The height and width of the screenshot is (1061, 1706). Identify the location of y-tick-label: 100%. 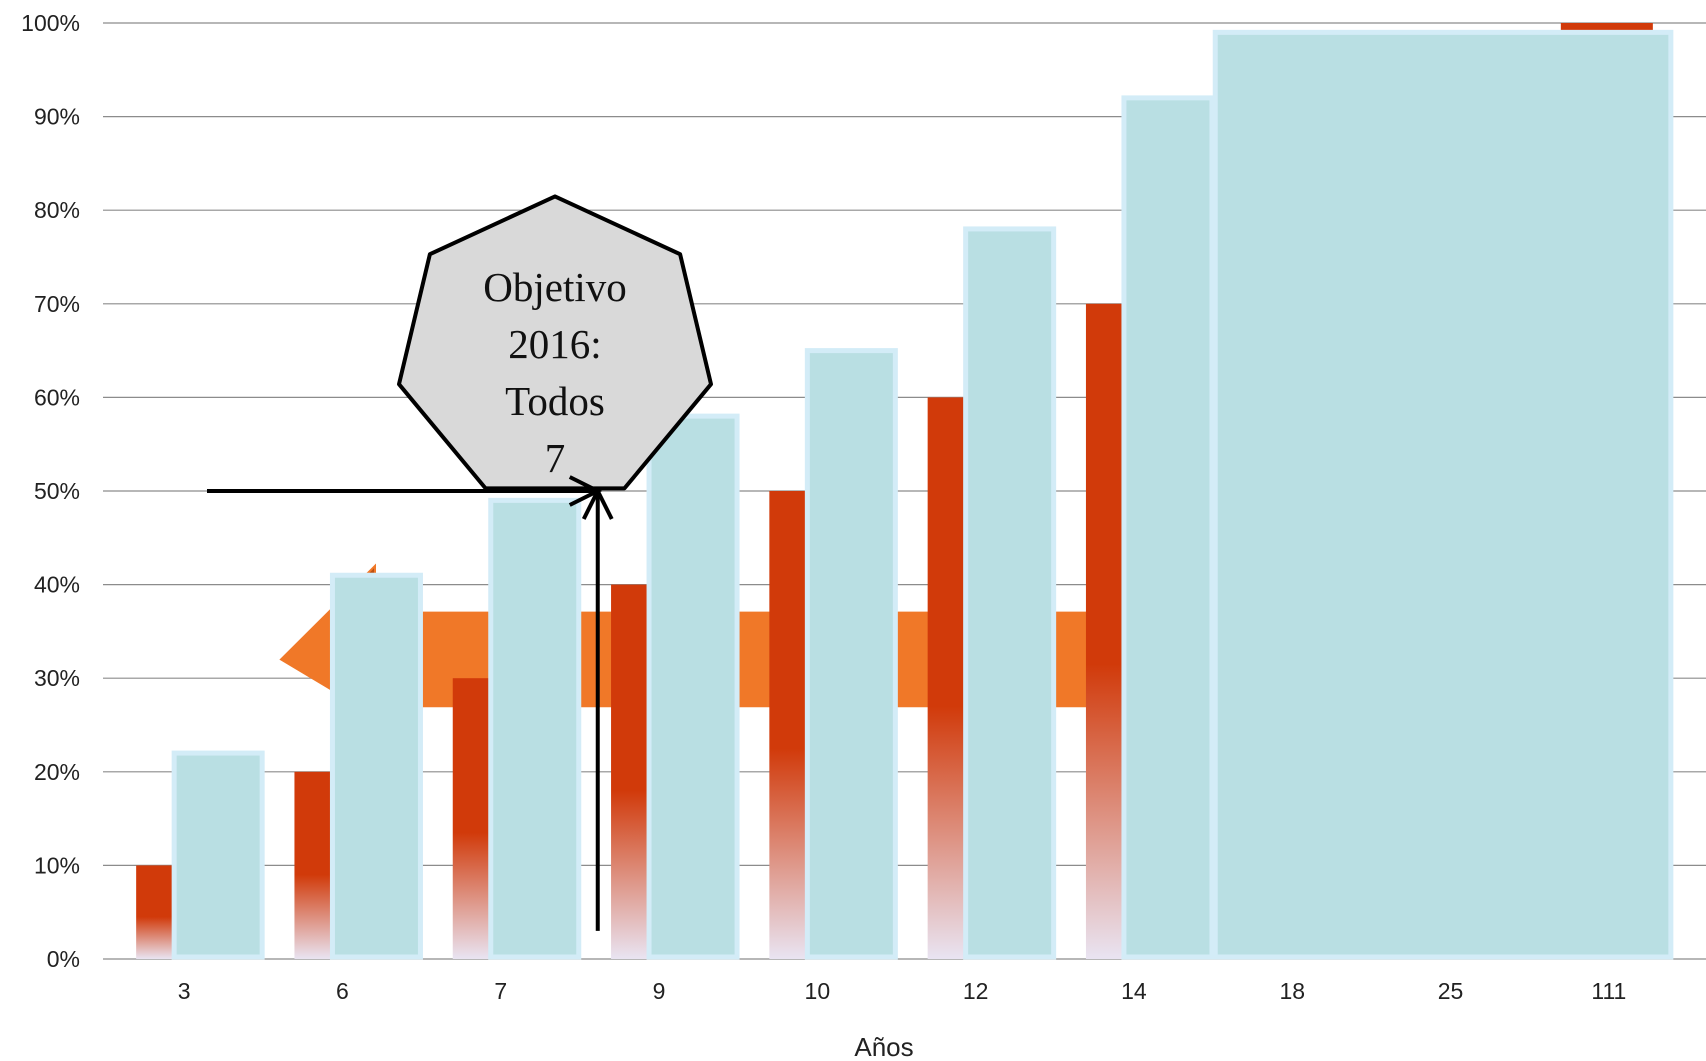
(50, 23).